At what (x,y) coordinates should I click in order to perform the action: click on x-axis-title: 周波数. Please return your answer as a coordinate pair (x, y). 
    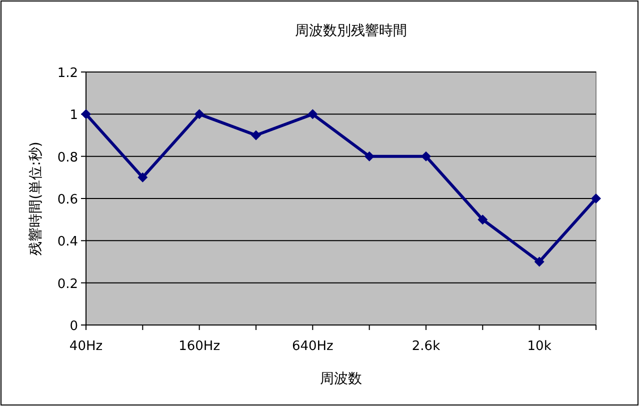
    Looking at the image, I should click on (341, 379).